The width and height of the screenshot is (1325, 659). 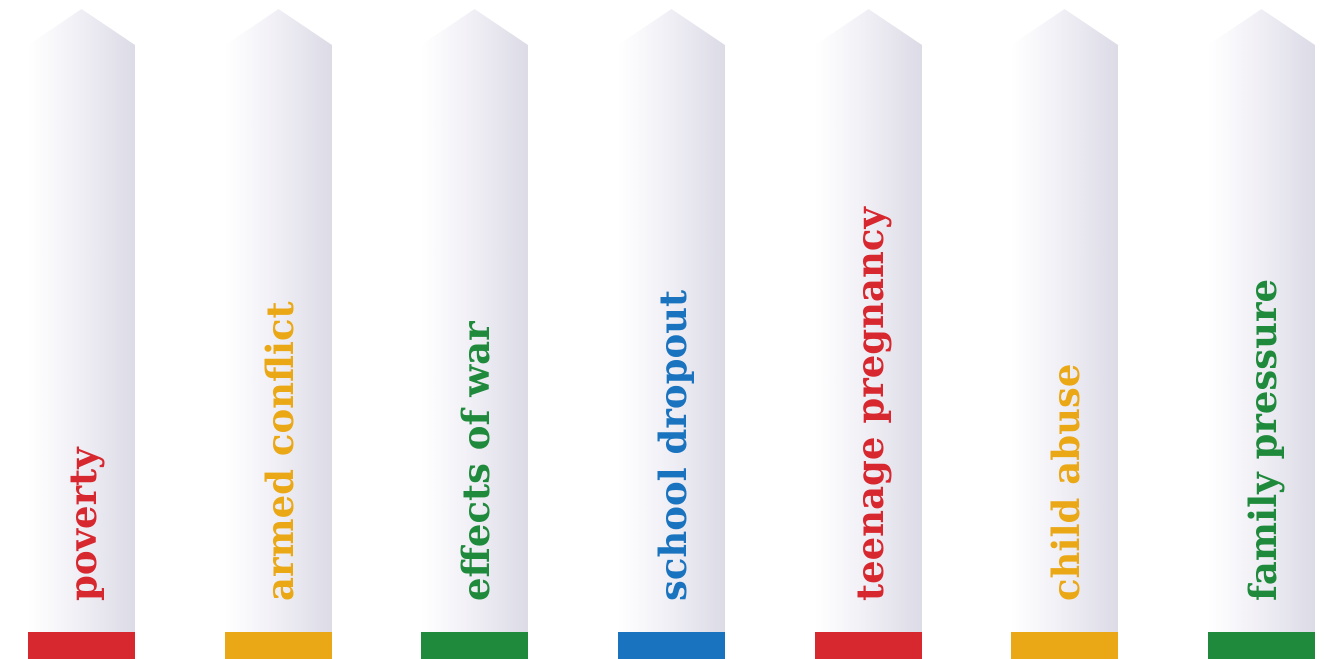 I want to click on pillar-family-pressure: family pressure, so click(x=1261, y=334).